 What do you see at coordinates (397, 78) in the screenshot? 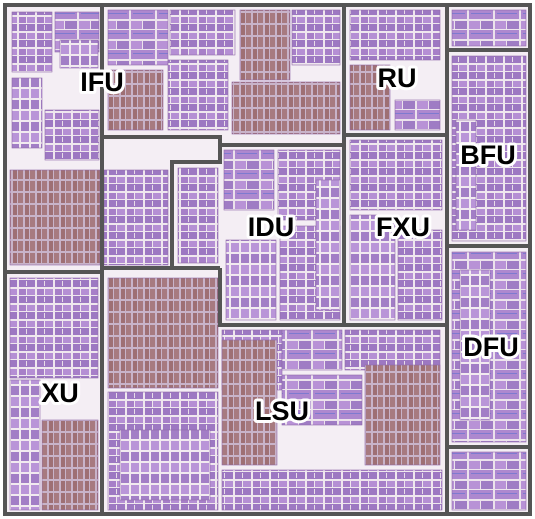
I see `unit-label-ru: RU` at bounding box center [397, 78].